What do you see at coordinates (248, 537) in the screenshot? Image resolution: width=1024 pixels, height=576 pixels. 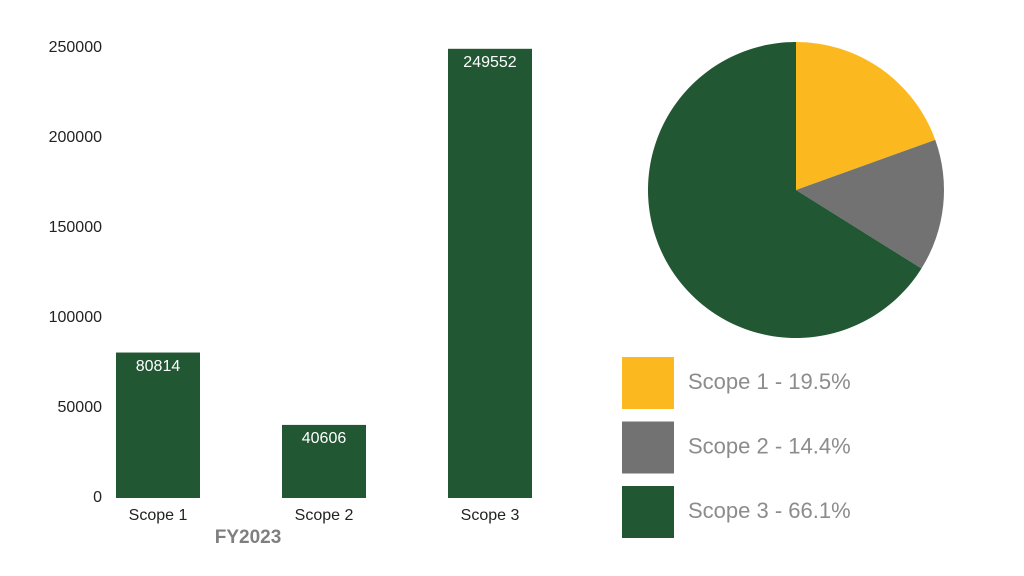 I see `x-axis-label: FY2023` at bounding box center [248, 537].